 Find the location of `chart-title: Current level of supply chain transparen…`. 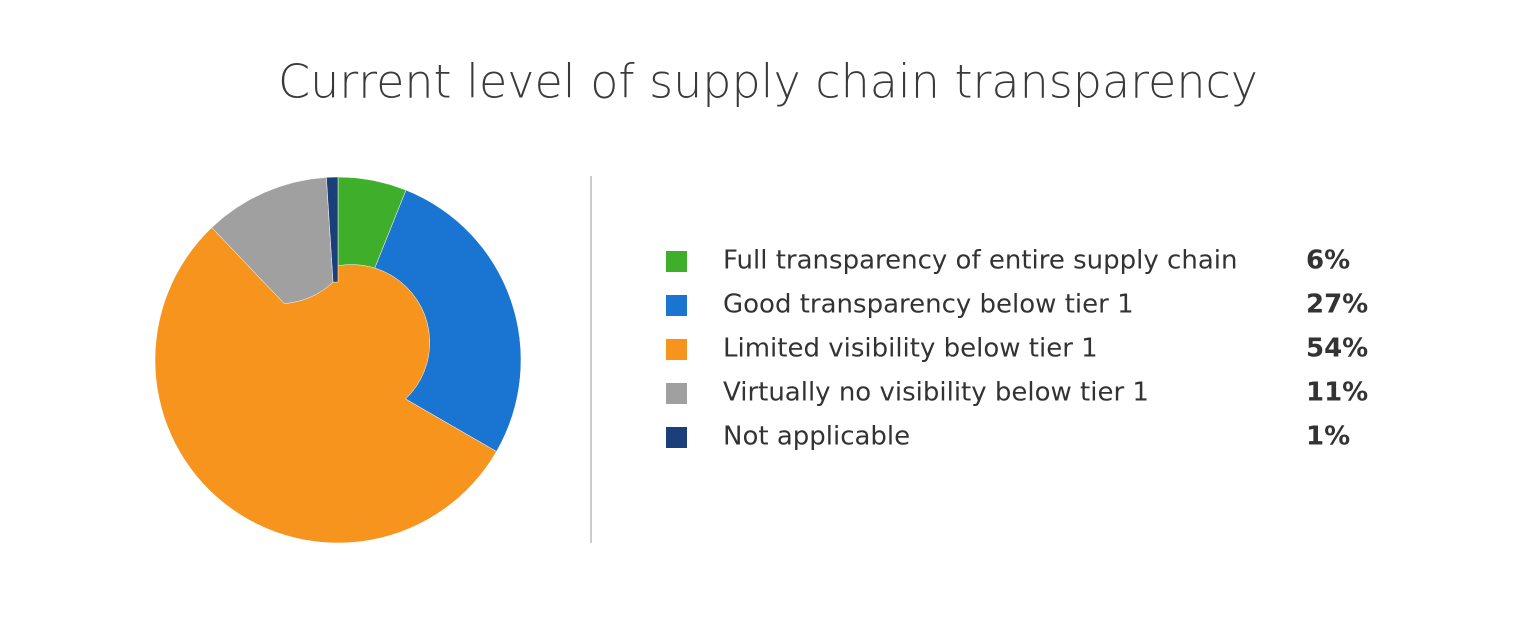

chart-title: Current level of supply chain transparen… is located at coordinates (768, 82).